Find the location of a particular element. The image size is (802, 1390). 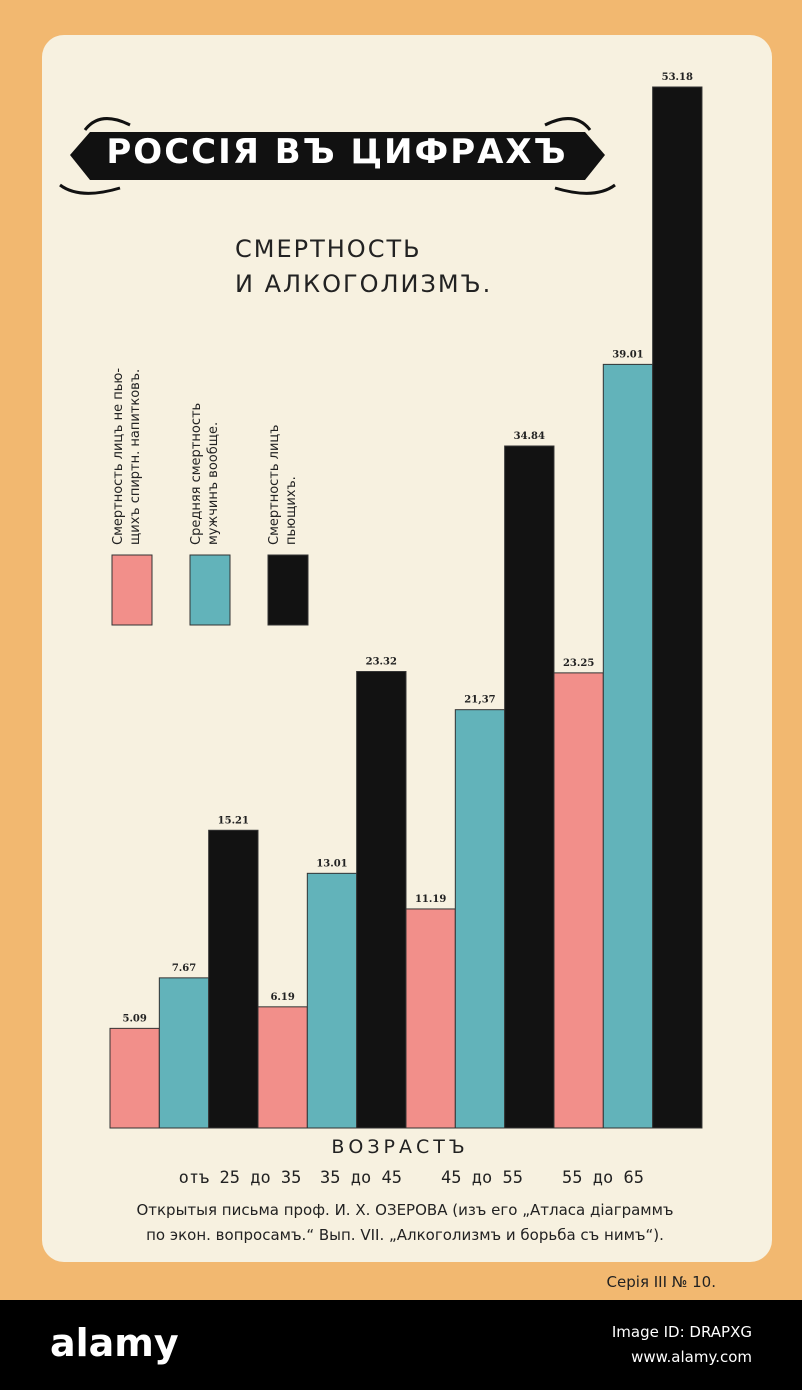

legend-label: Средняя смертность мужчинъ вообще. is located at coordinates (205, 473).